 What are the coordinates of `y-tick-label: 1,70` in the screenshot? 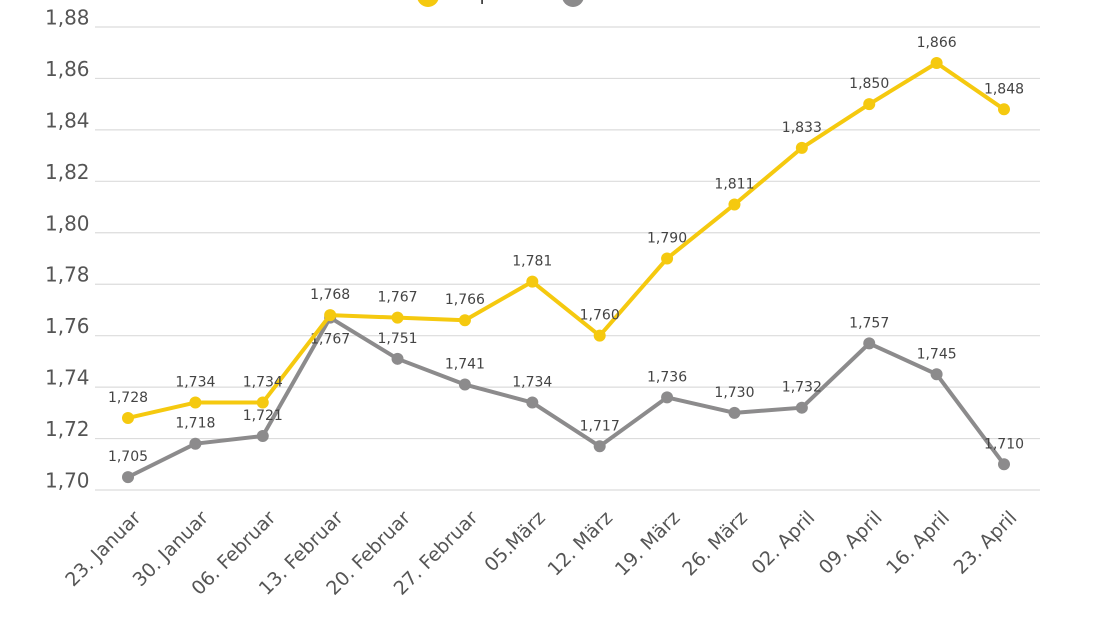 It's located at (67, 481).